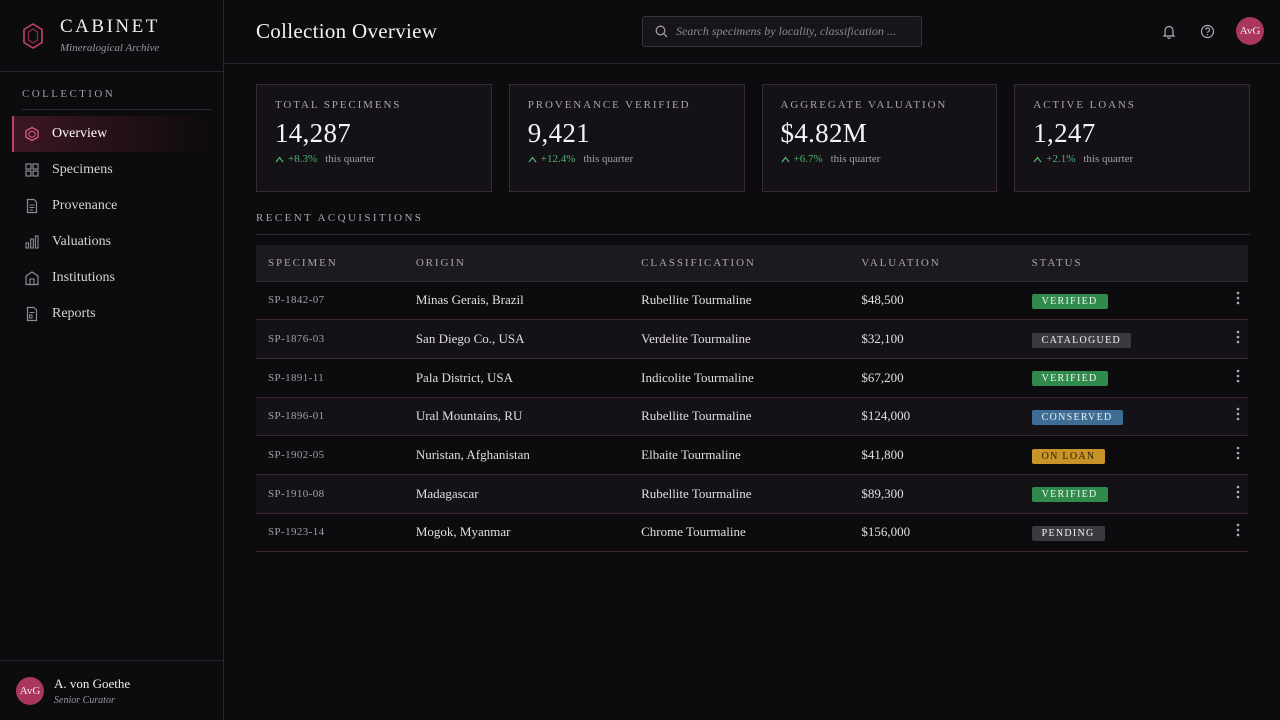 This screenshot has width=1280, height=720. I want to click on sidebar-item-provenance: Provenance, so click(111, 206).